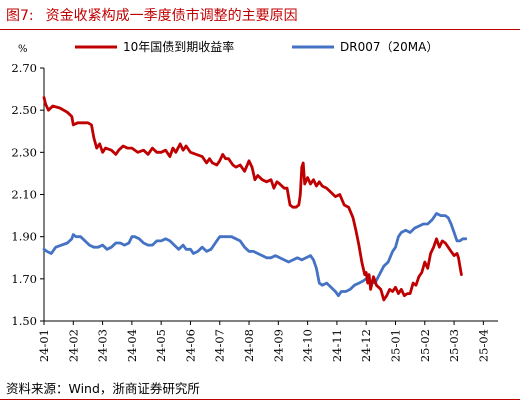  Describe the element at coordinates (24, 321) in the screenshot. I see `y-tick-label: 1.50` at that location.